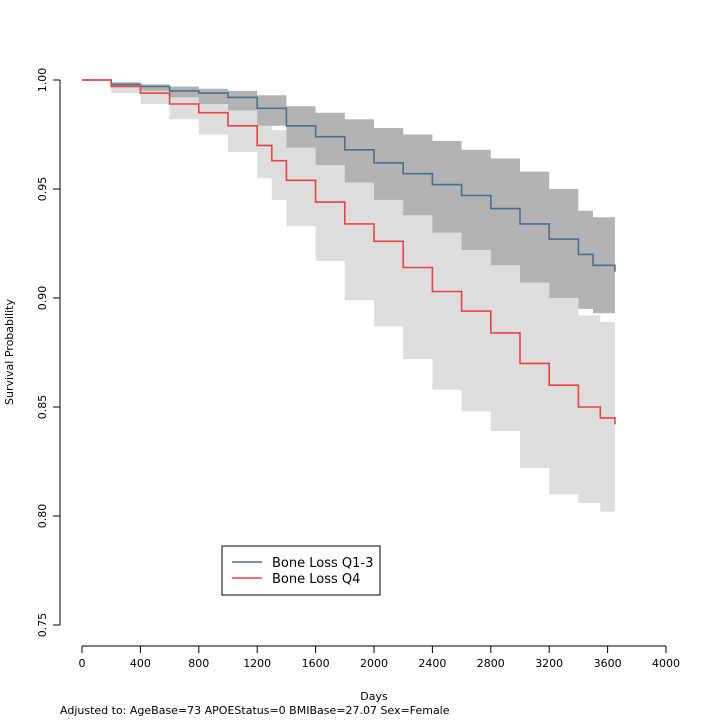  I want to click on x-tick-label: 3200, so click(549, 663).